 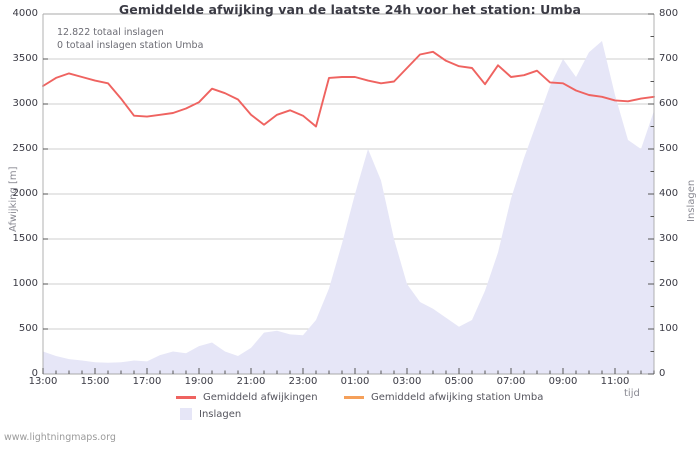 I want to click on legend-item-label: Gemiddeld afwijking station Umba, so click(x=457, y=397).